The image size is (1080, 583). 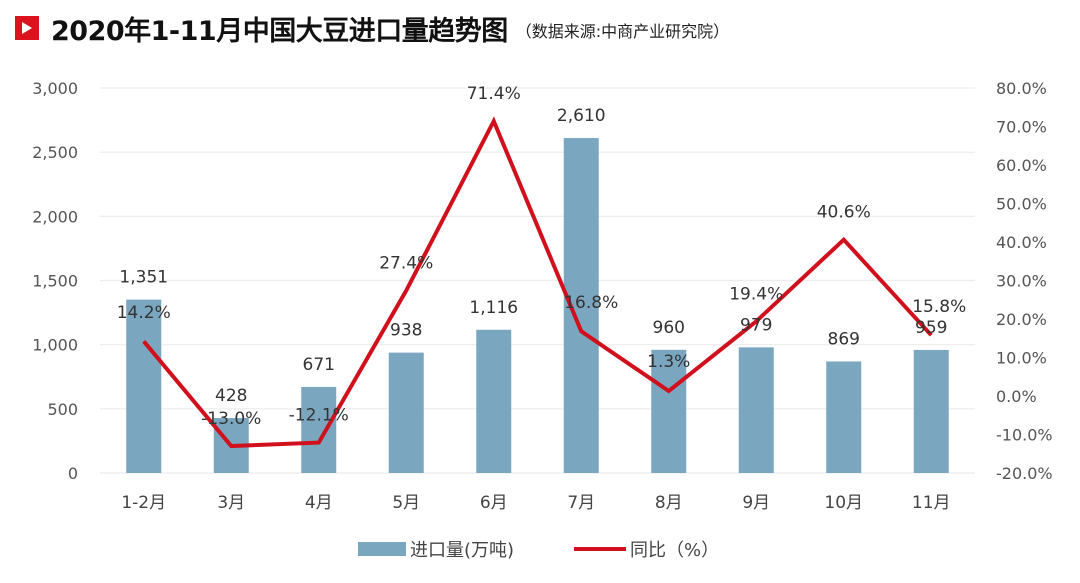 I want to click on line-value-label: 16.8%, so click(x=591, y=303).